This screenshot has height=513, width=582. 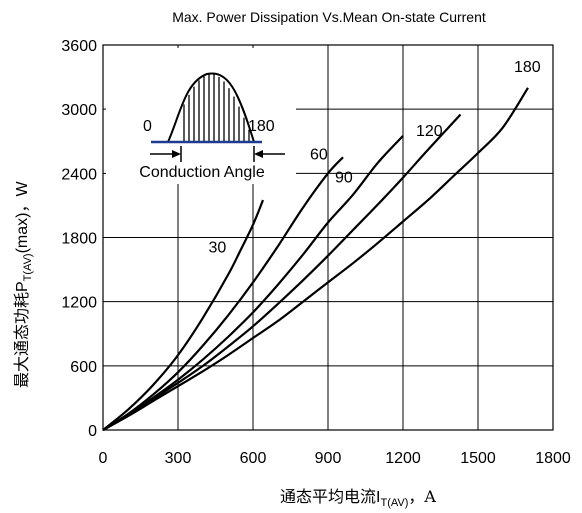 What do you see at coordinates (79, 174) in the screenshot?
I see `y-tick-label-2400: 2400` at bounding box center [79, 174].